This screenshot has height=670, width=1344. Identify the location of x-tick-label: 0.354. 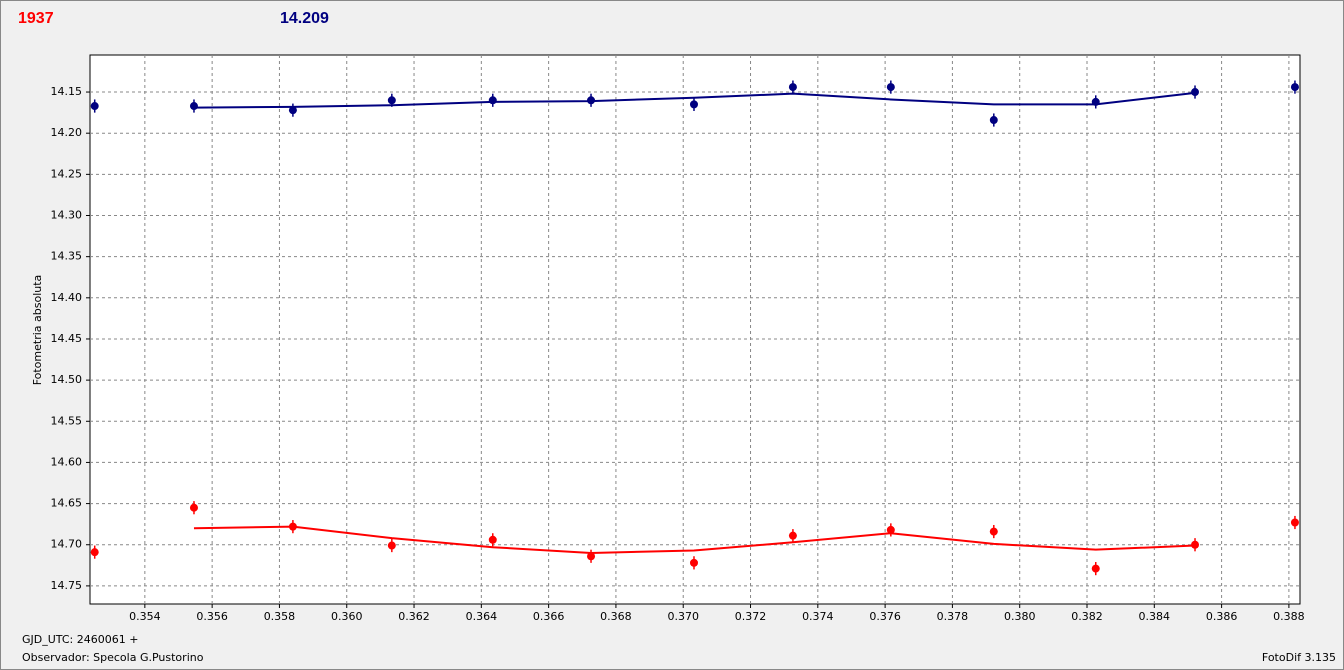
(145, 616).